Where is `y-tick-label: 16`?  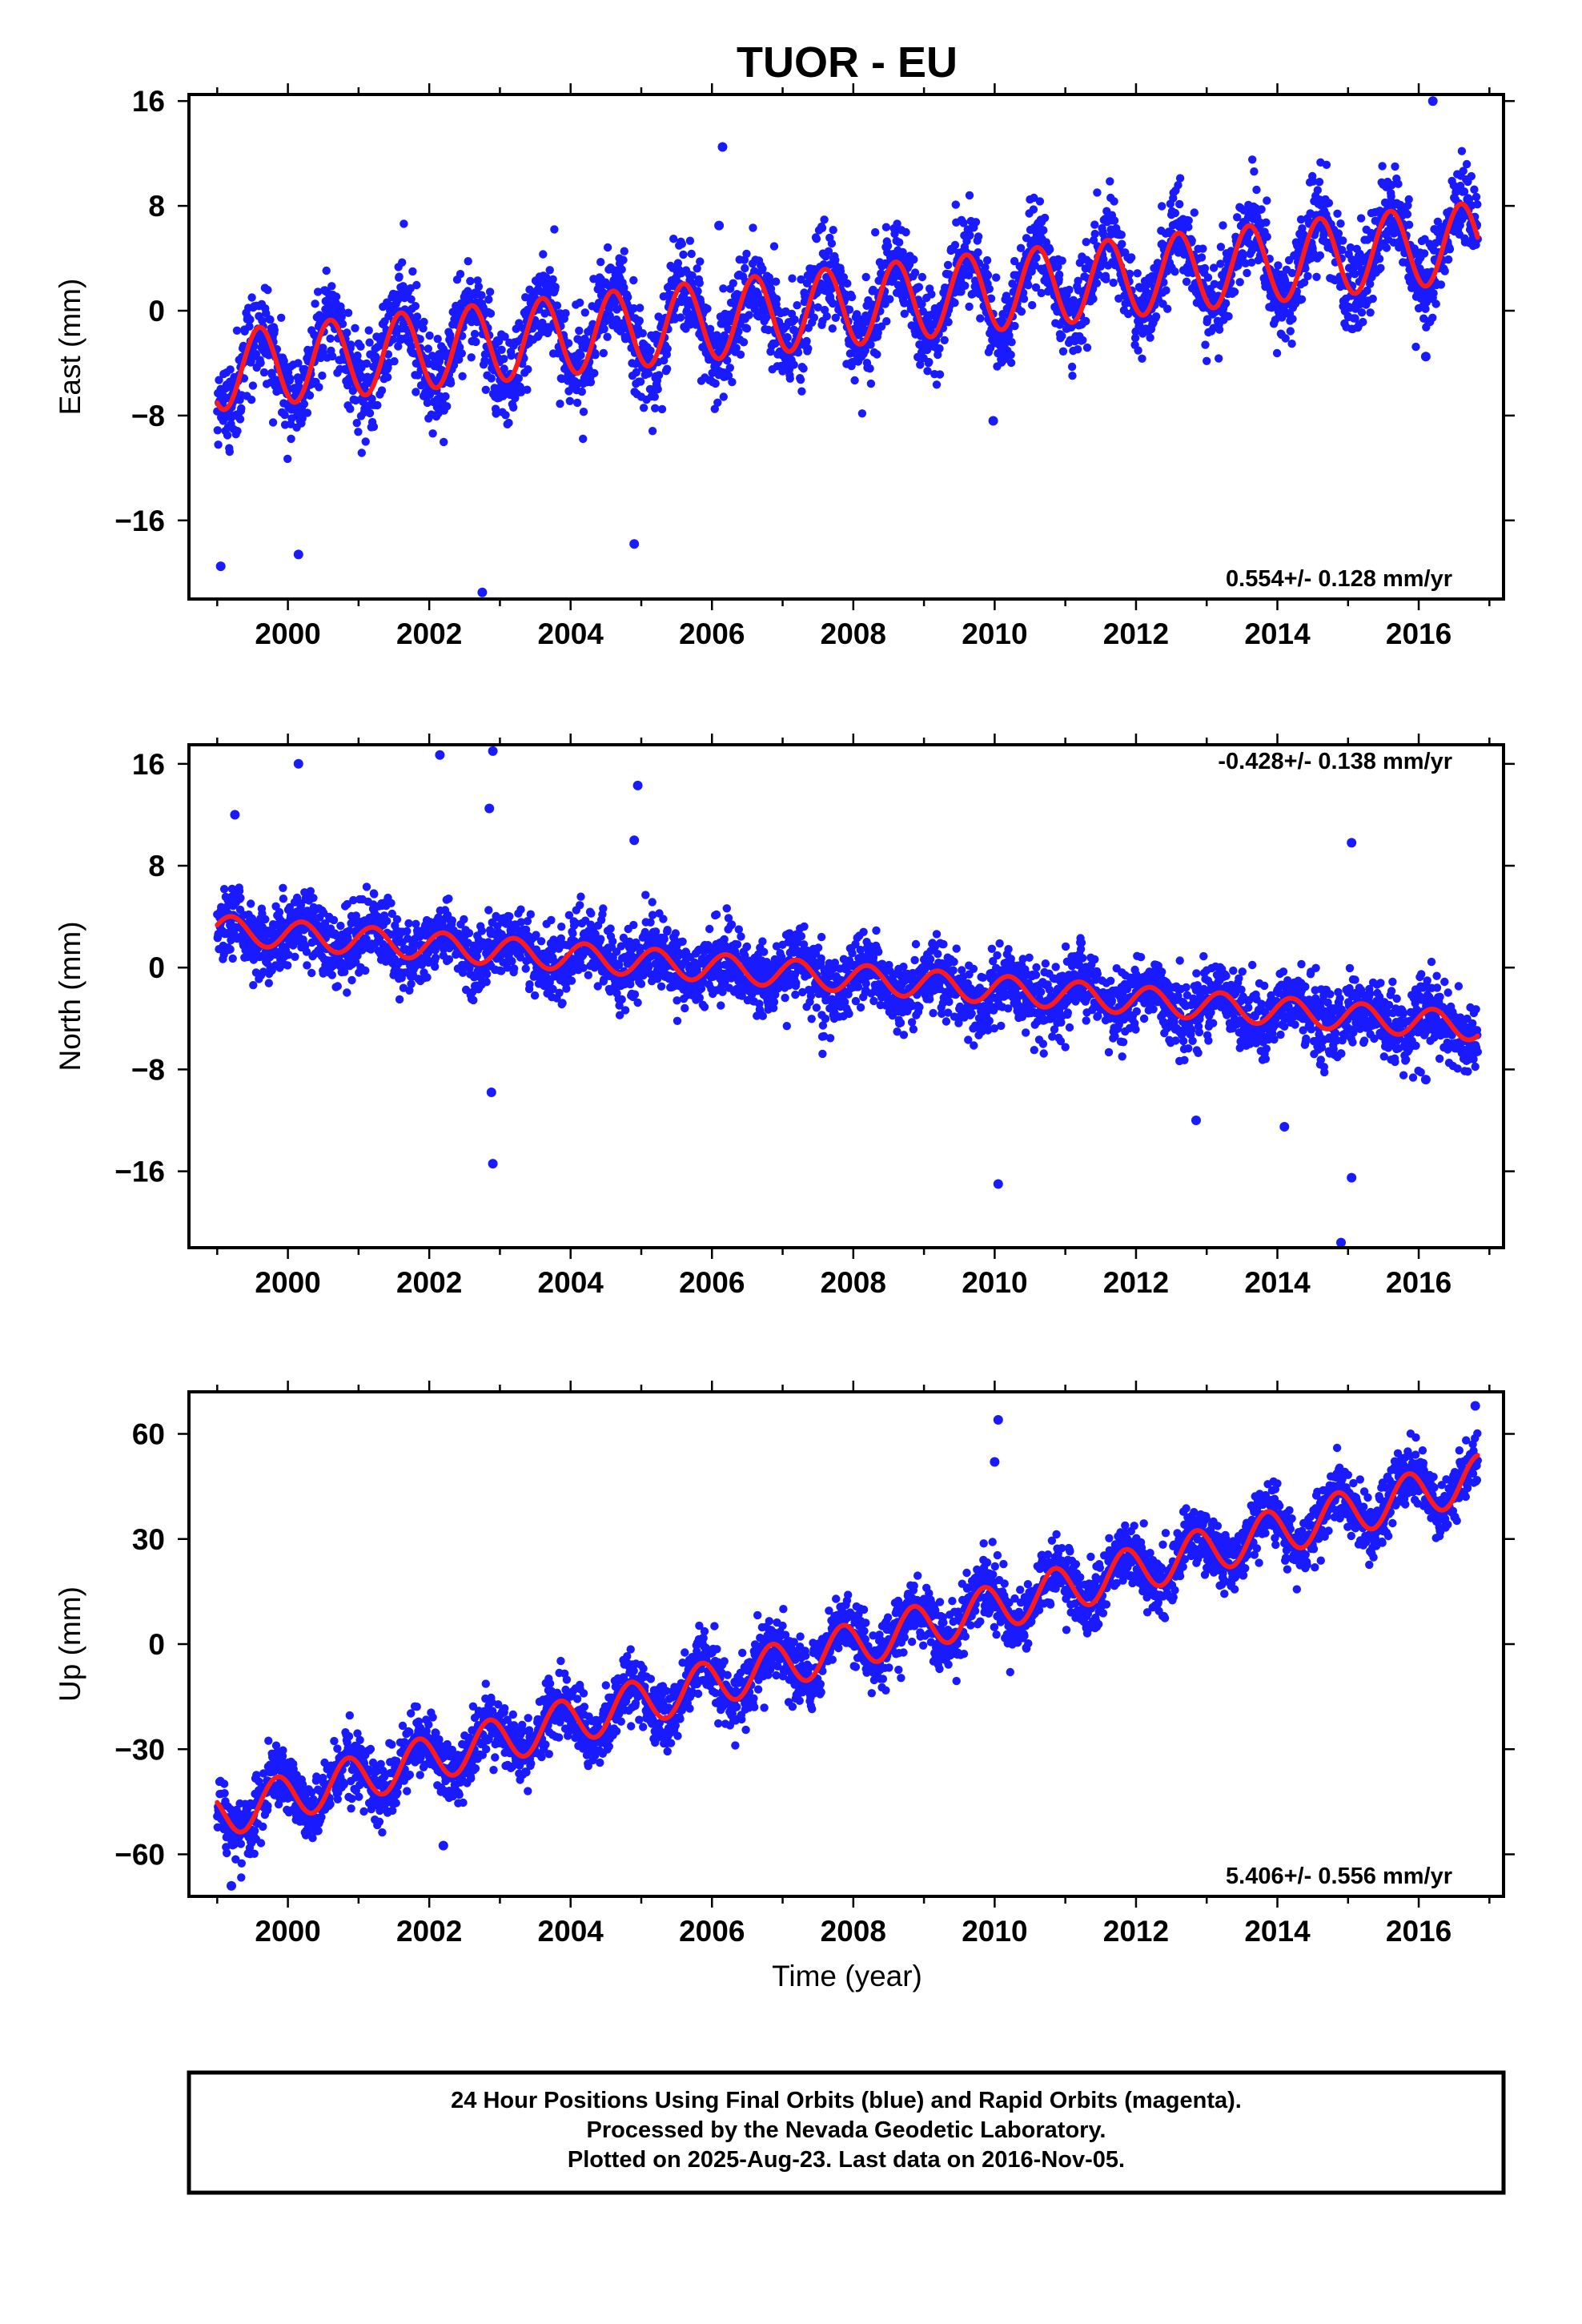 y-tick-label: 16 is located at coordinates (148, 102).